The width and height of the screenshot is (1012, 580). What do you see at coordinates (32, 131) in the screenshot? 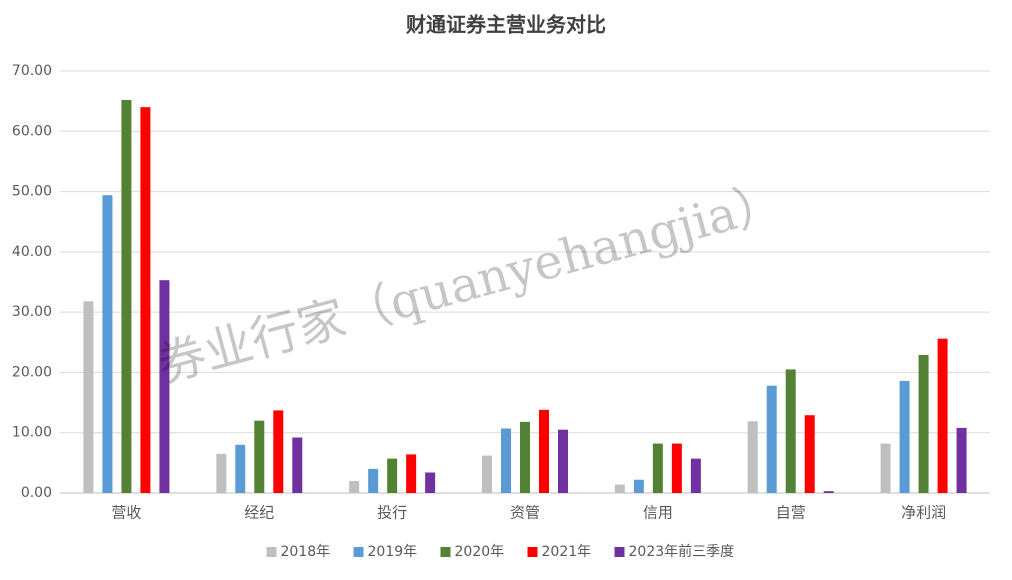
I see `y-tick-label: 60.00` at bounding box center [32, 131].